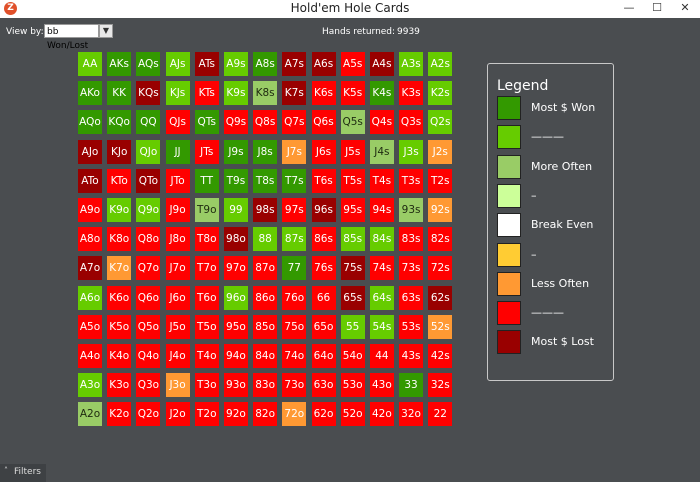 The width and height of the screenshot is (700, 482). I want to click on hand-cell: Q2s, so click(440, 122).